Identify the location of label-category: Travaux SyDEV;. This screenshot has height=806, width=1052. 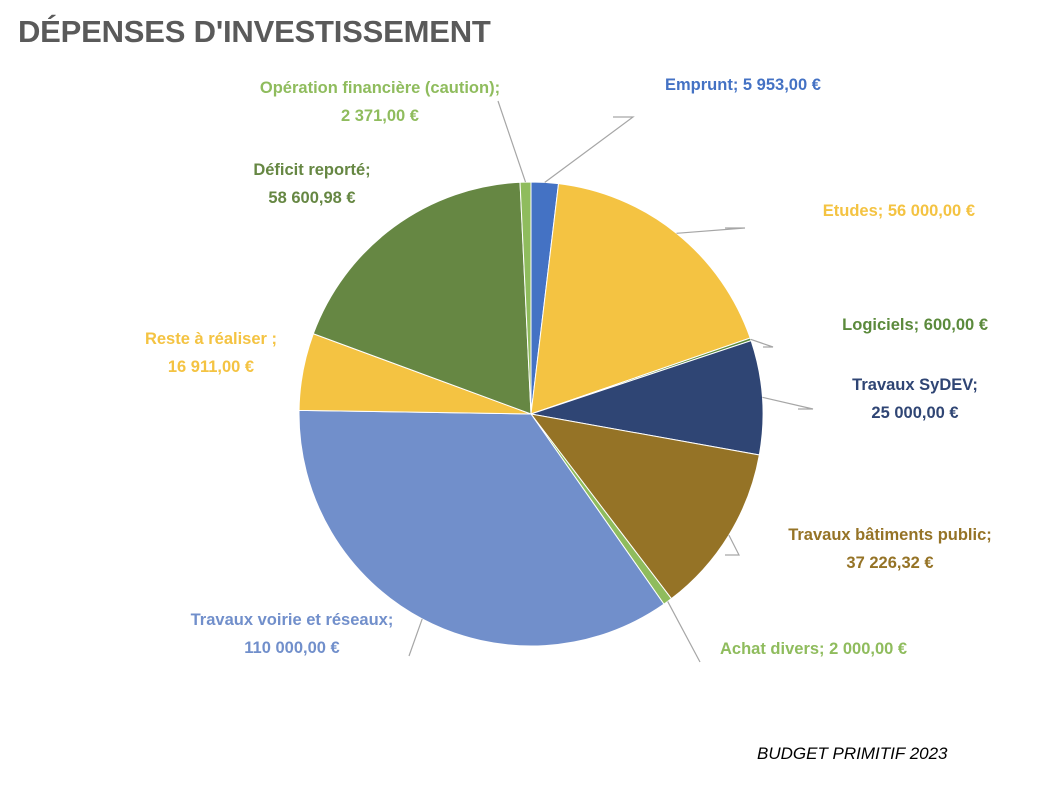
(915, 385).